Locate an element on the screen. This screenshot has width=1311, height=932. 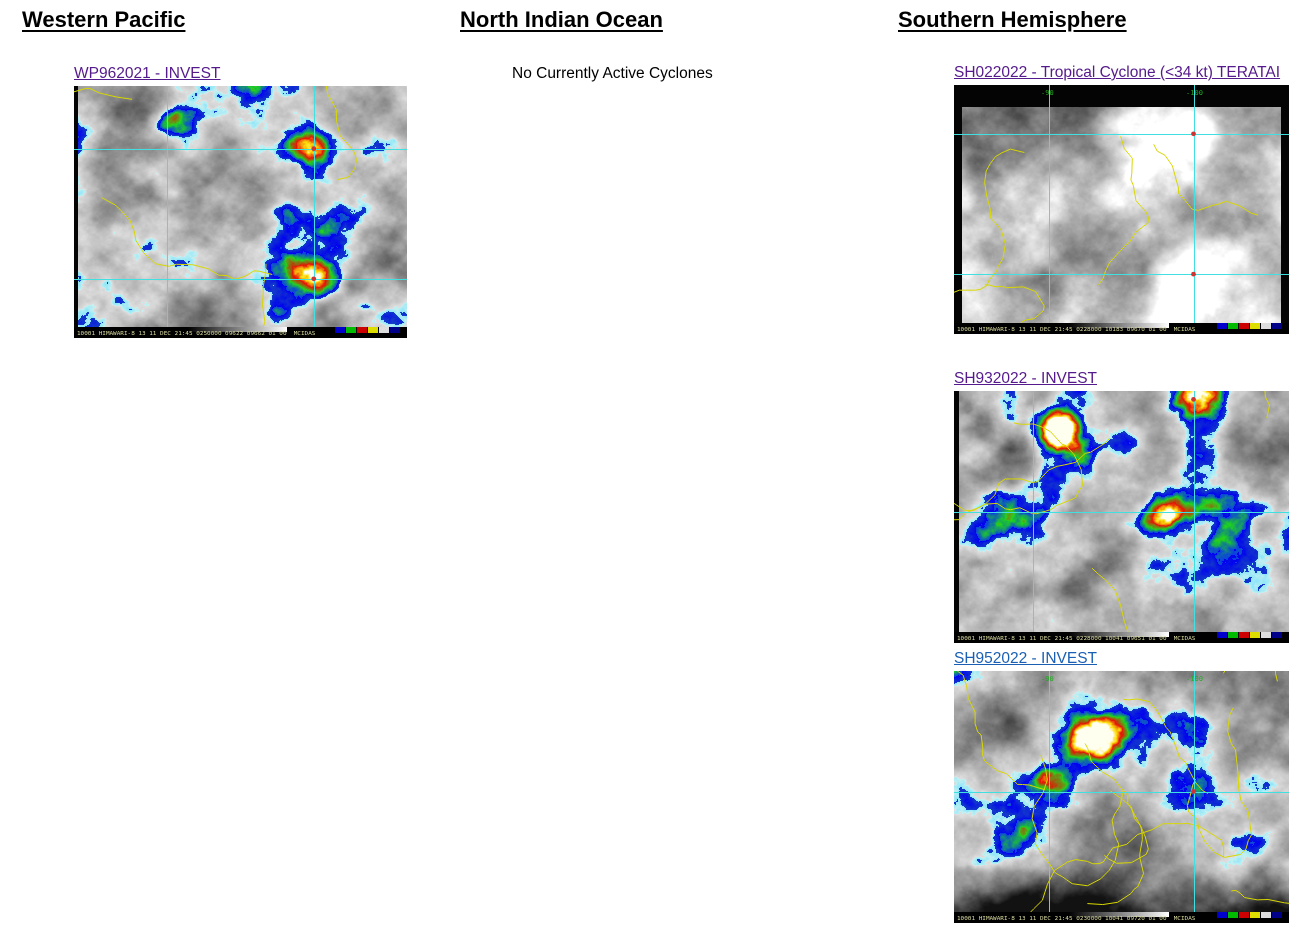
no-active-cyclones-message: No Currently Active Cyclones is located at coordinates (612, 73).